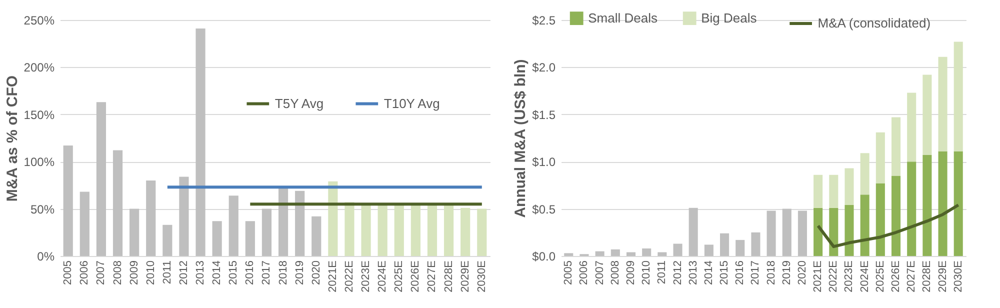 The height and width of the screenshot is (308, 1000). Describe the element at coordinates (630, 272) in the screenshot. I see `x-tick-label: 2009` at that location.